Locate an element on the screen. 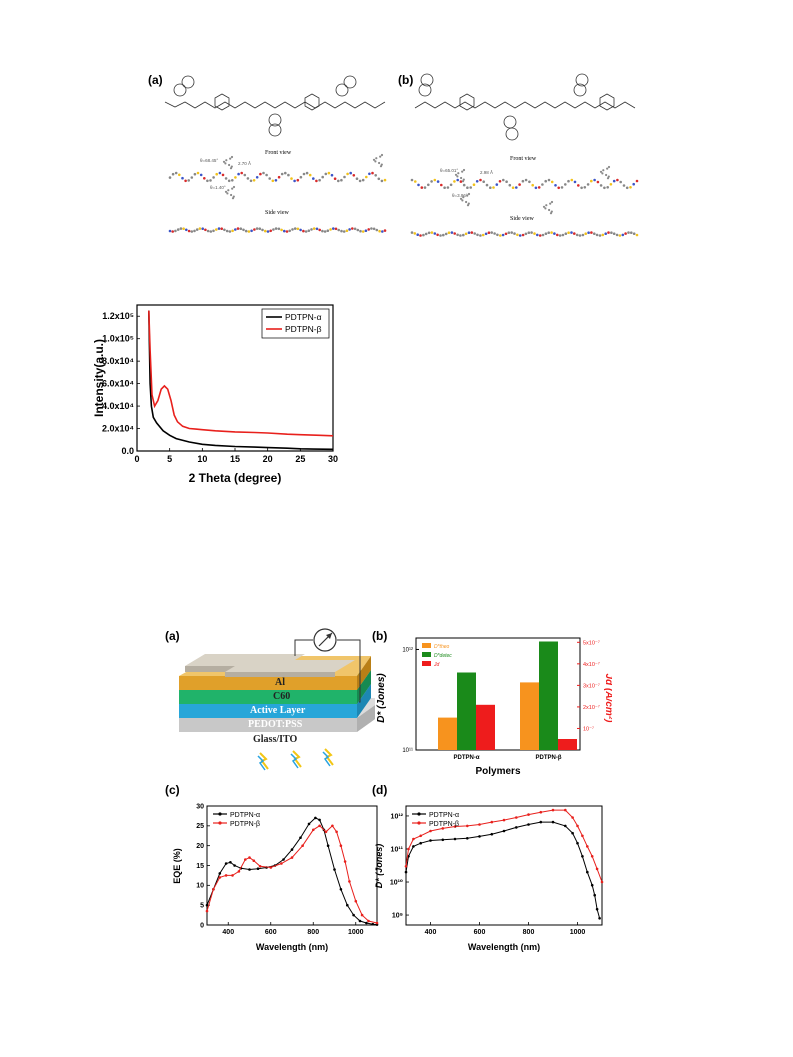  dstar-panel-label: (d) is located at coordinates (379, 790).